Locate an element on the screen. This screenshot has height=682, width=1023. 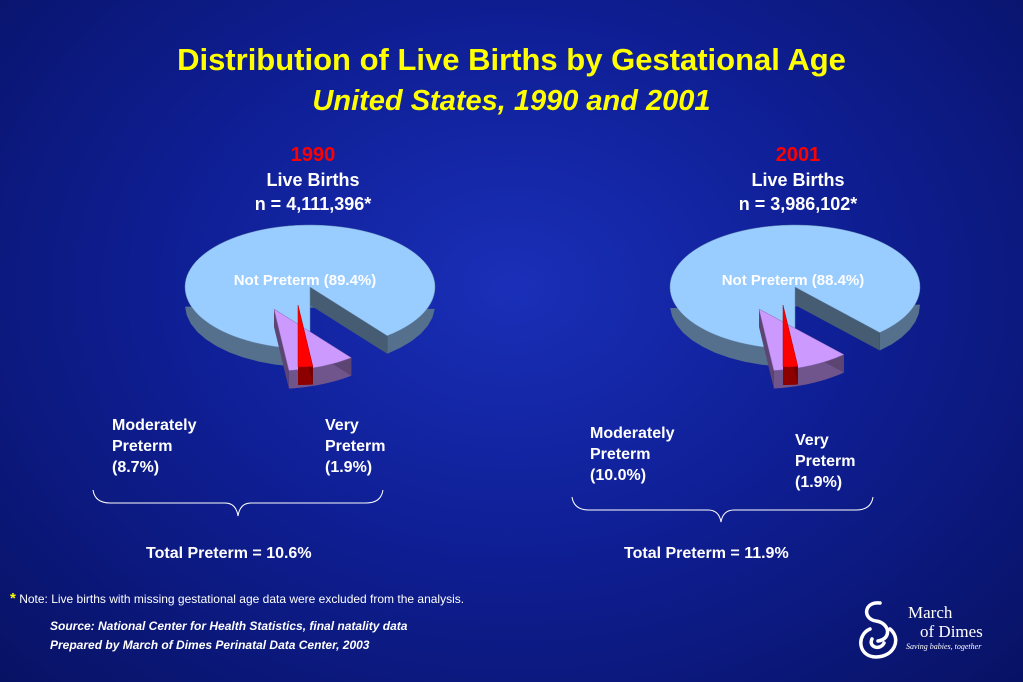
pie-1990-very-label: Very Preterm (1.9%) is located at coordinates (355, 446).